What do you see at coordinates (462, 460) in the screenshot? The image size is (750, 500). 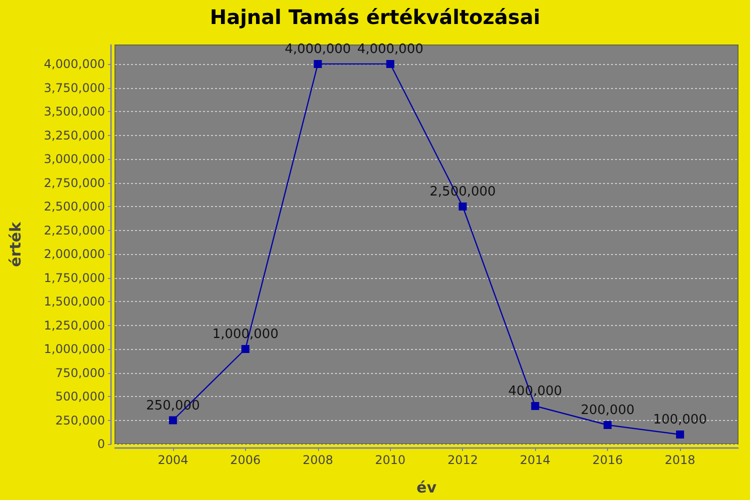 I see `x-tick-label: 2012` at bounding box center [462, 460].